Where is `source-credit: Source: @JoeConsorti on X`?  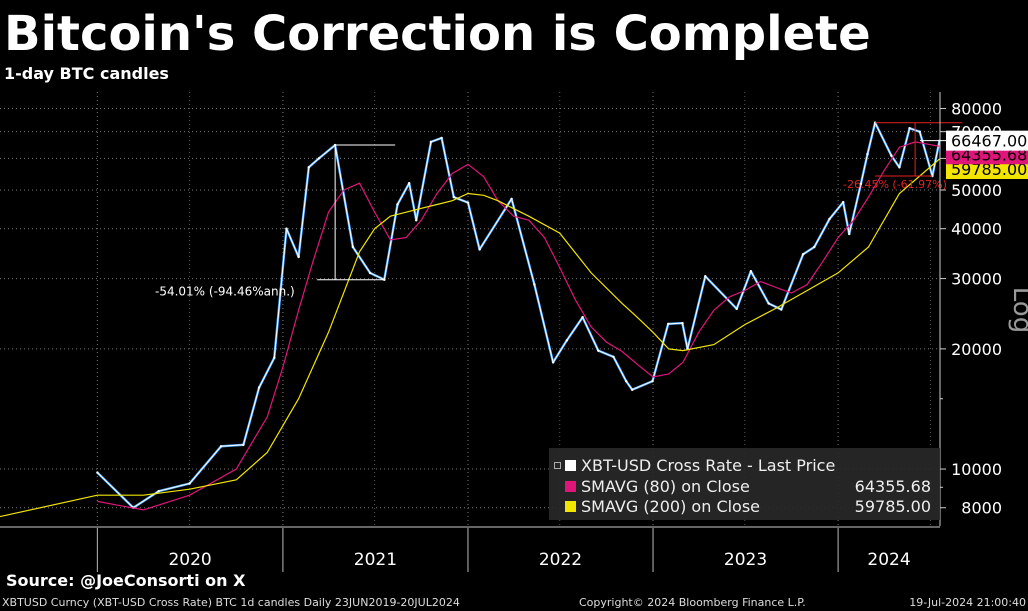 source-credit: Source: @JoeConsorti on X is located at coordinates (126, 580).